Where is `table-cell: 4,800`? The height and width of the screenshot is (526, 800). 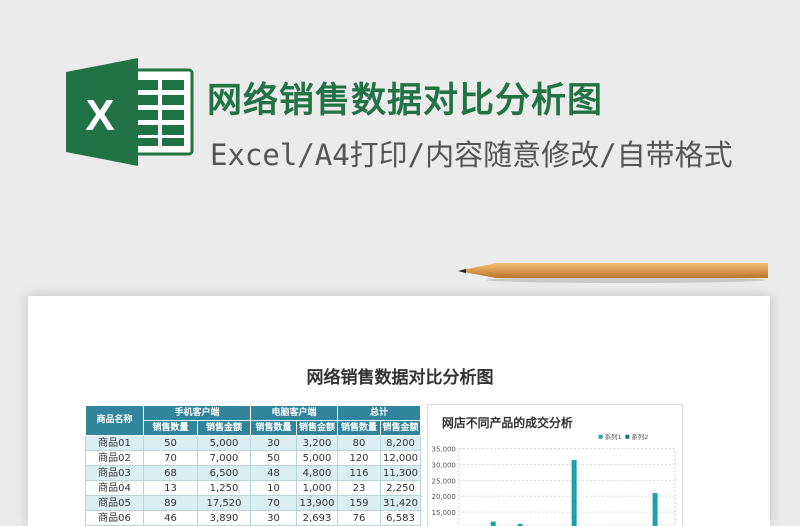 table-cell: 4,800 is located at coordinates (317, 473).